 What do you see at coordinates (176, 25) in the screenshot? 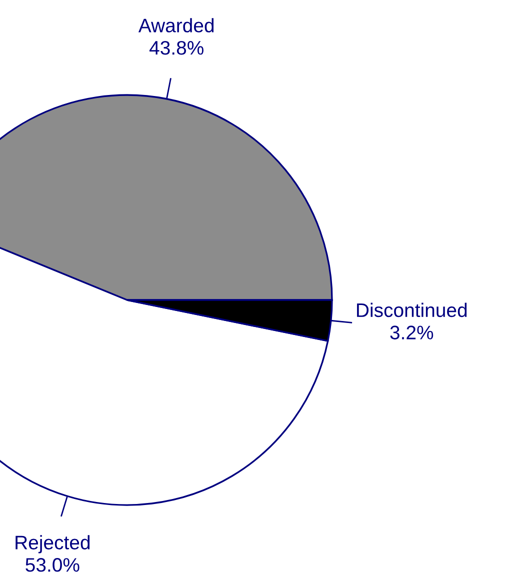
I see `slice-label: Awarded` at bounding box center [176, 25].